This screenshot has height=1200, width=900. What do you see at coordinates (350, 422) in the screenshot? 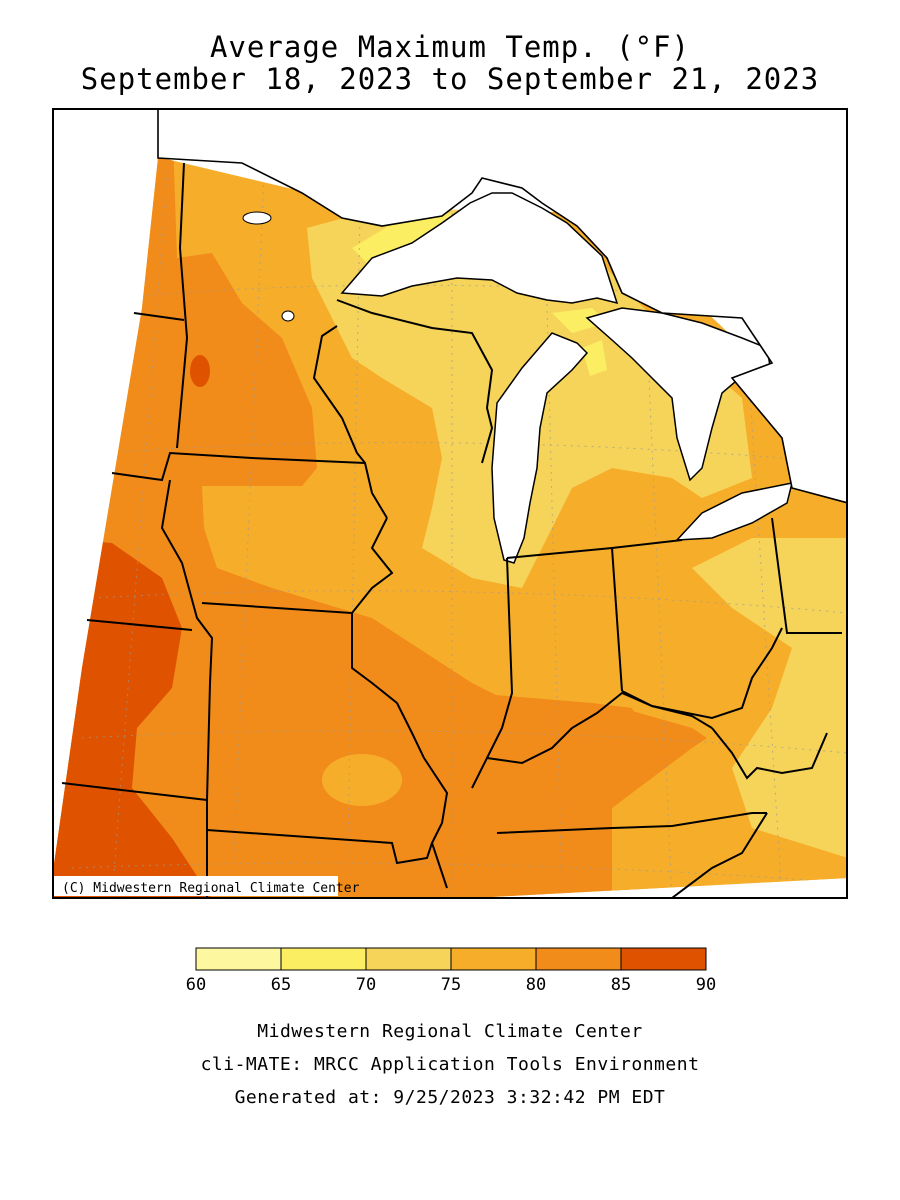
I see `border-mn-wi` at bounding box center [350, 422].